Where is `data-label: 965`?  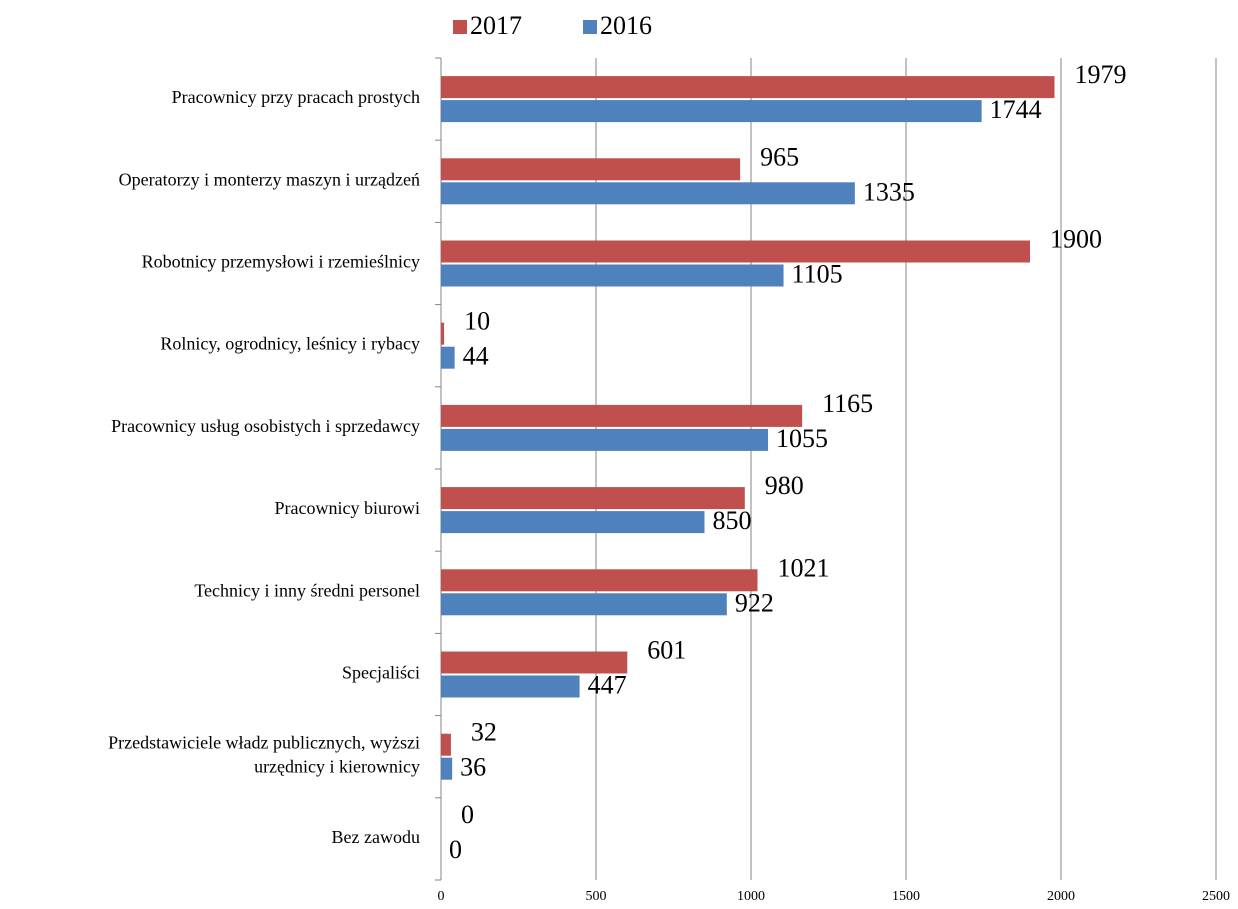 data-label: 965 is located at coordinates (779, 156).